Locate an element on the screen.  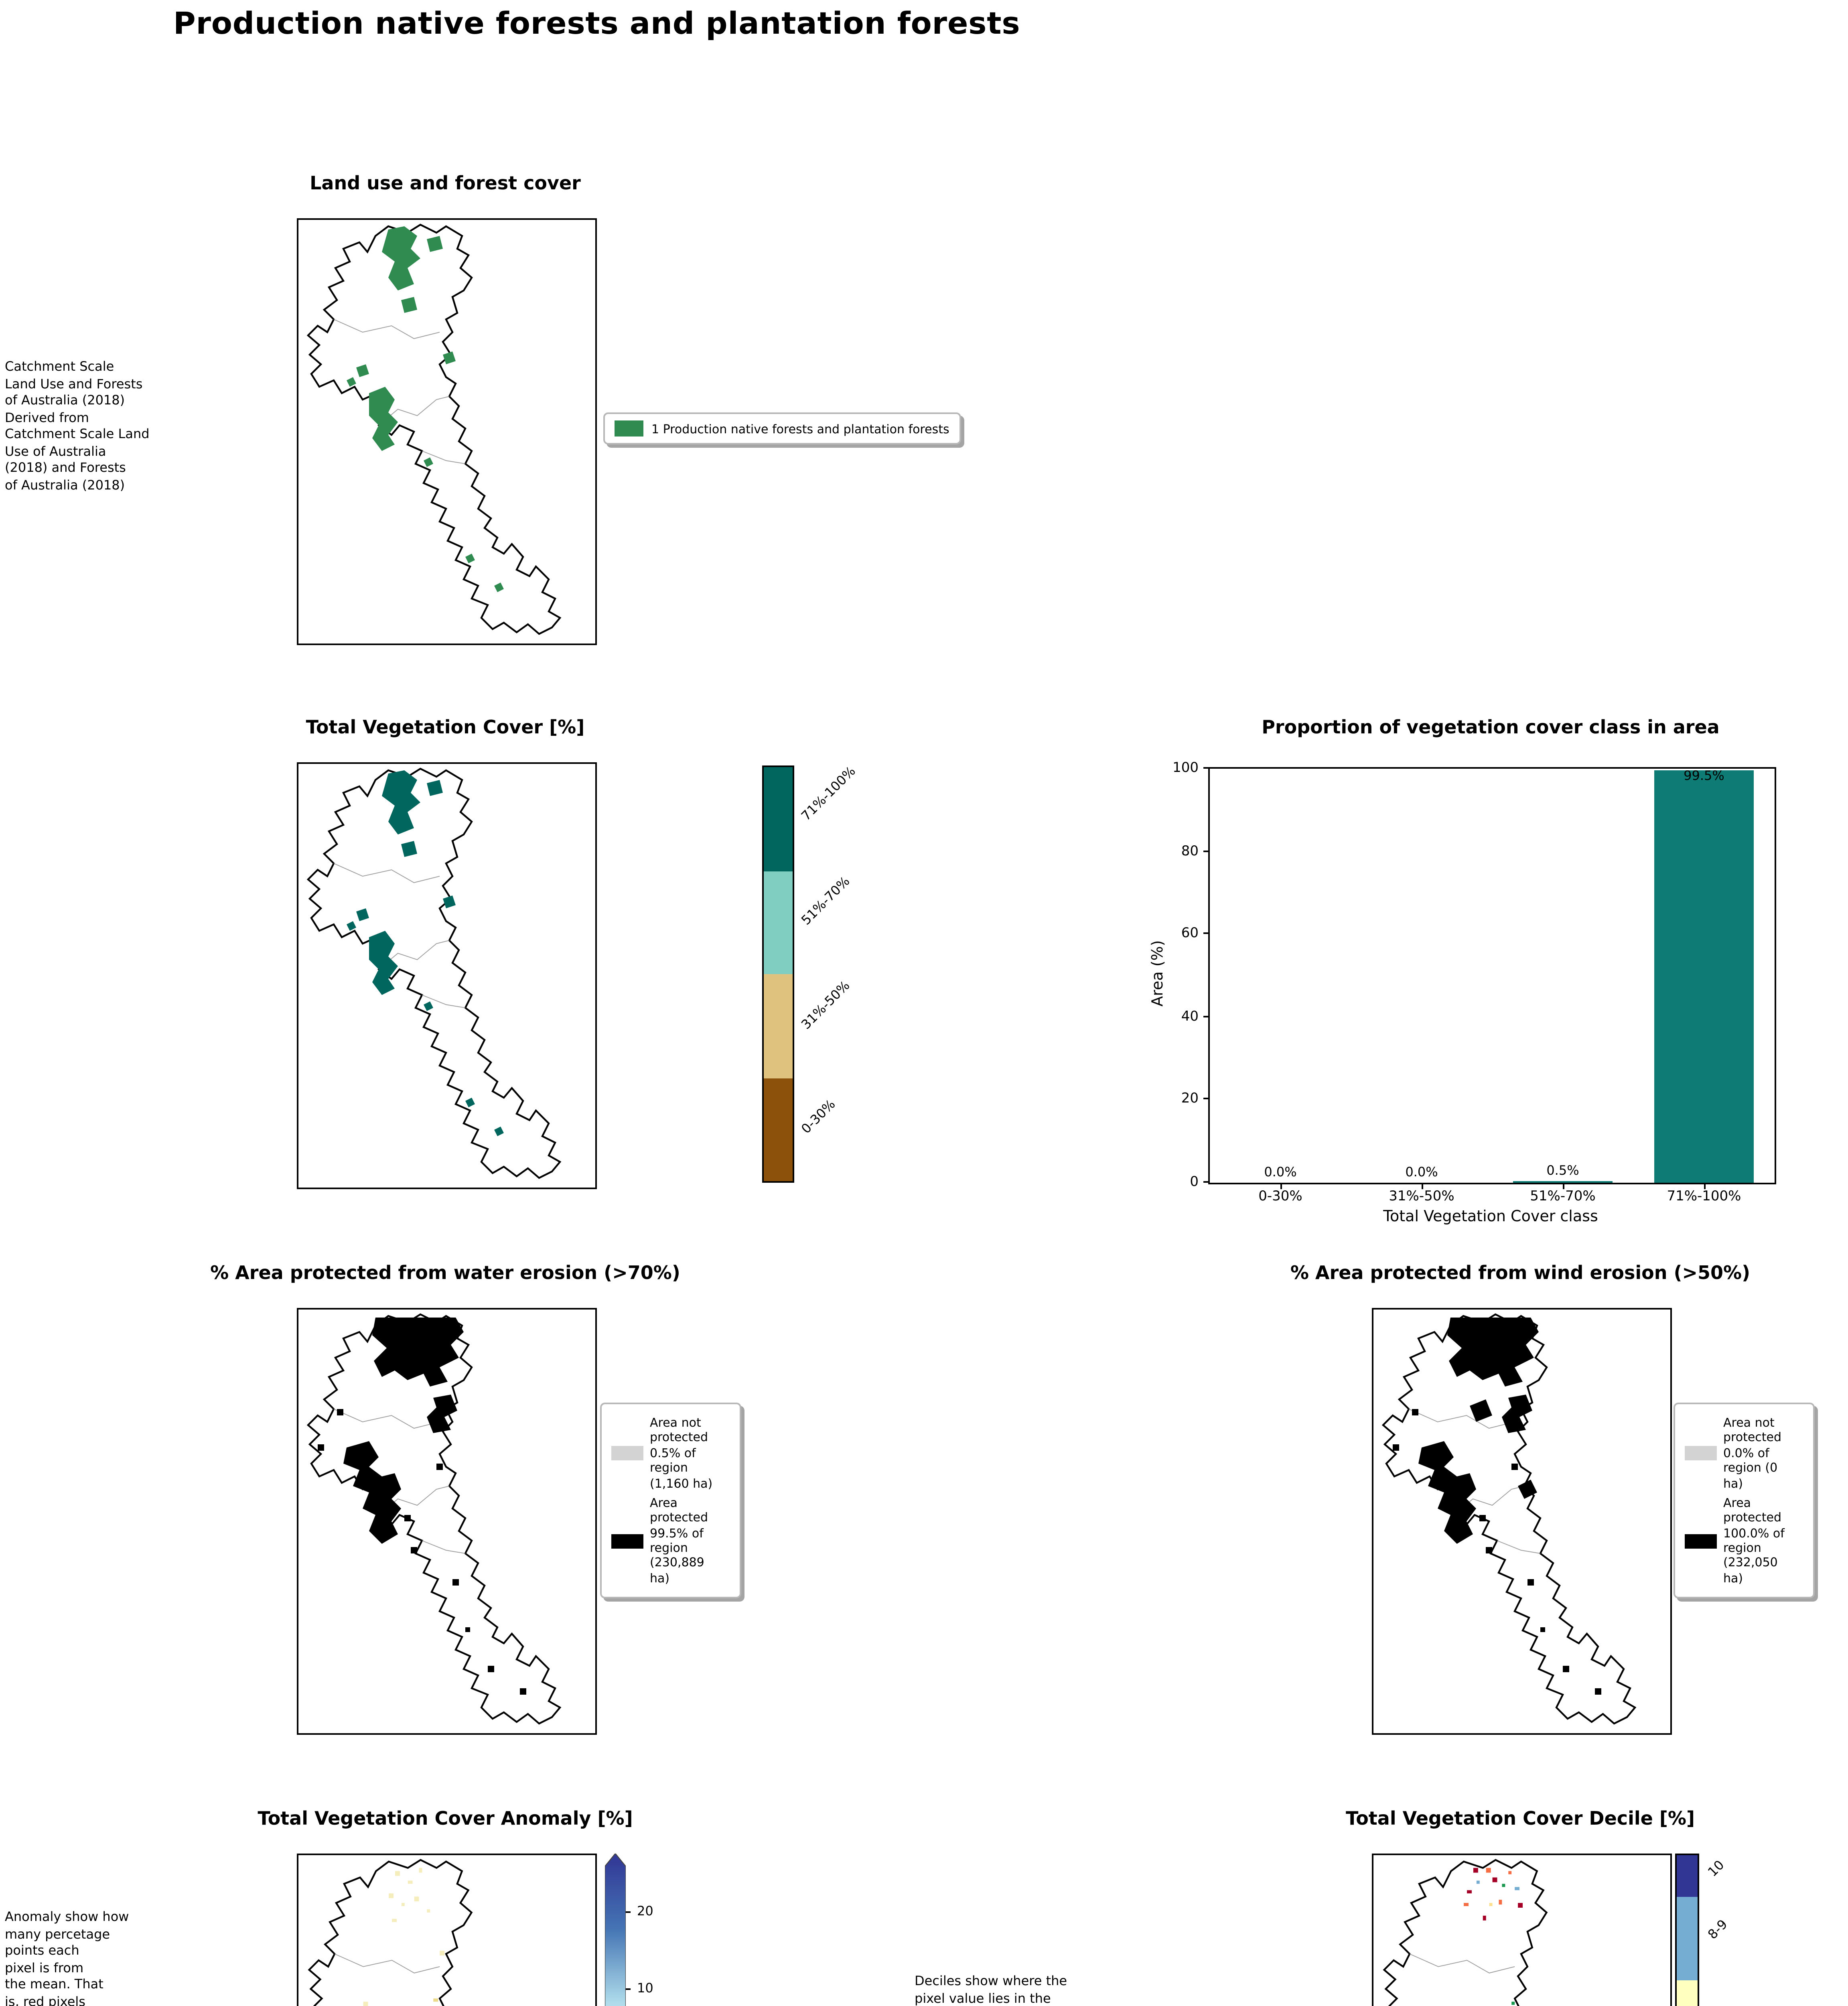
x-tick-label: 31%-50% is located at coordinates (1421, 1197).